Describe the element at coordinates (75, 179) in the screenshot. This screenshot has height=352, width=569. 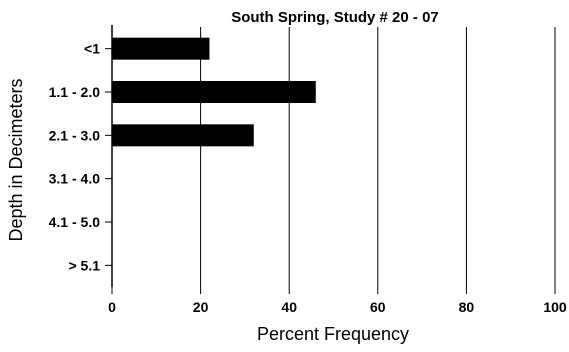
I see `y-tick-label-3: 3.1 - 4.0` at that location.